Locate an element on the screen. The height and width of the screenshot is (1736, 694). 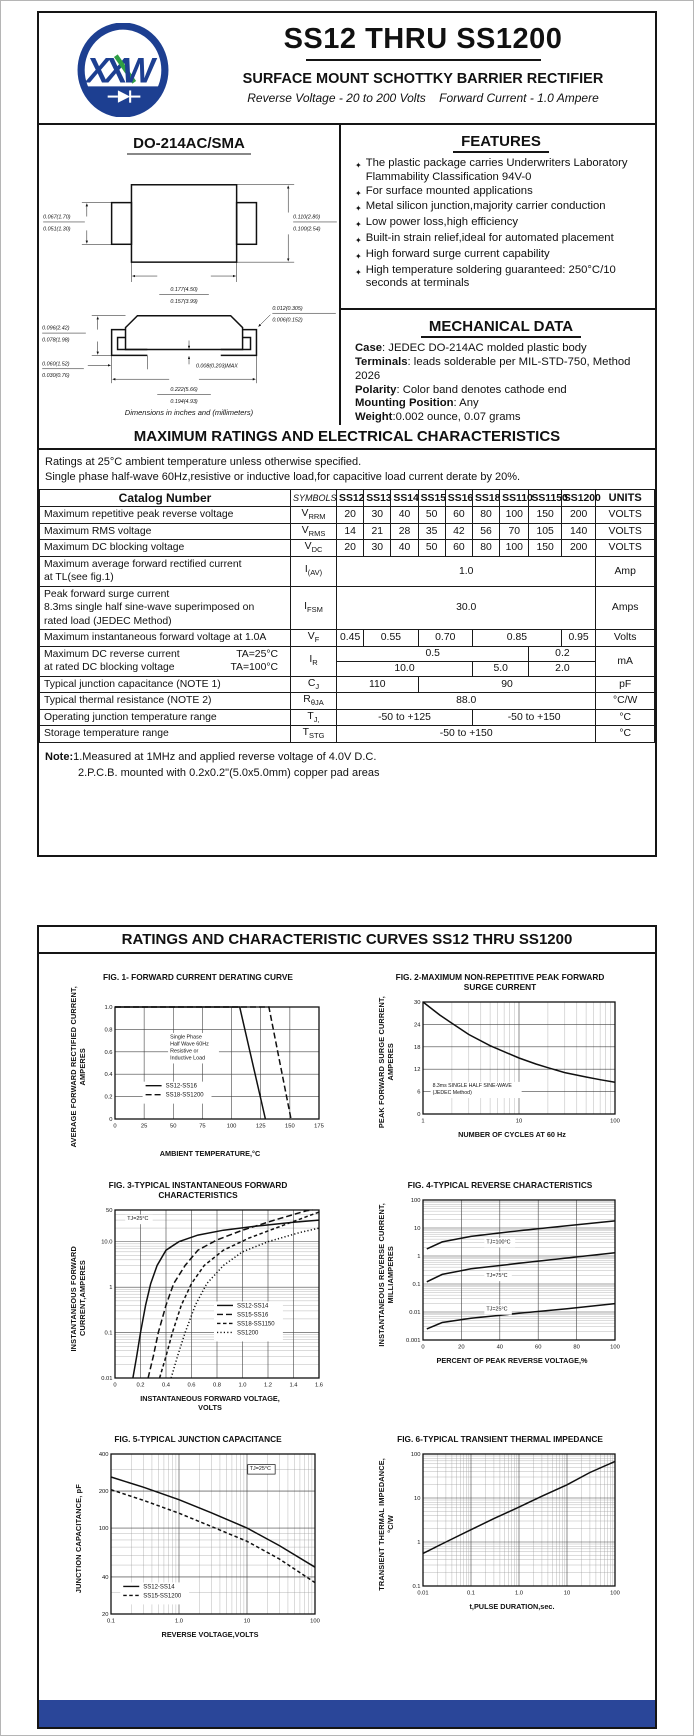
feature-item: ✦ Low power loss,high efficiency is located at coordinates (501, 224).